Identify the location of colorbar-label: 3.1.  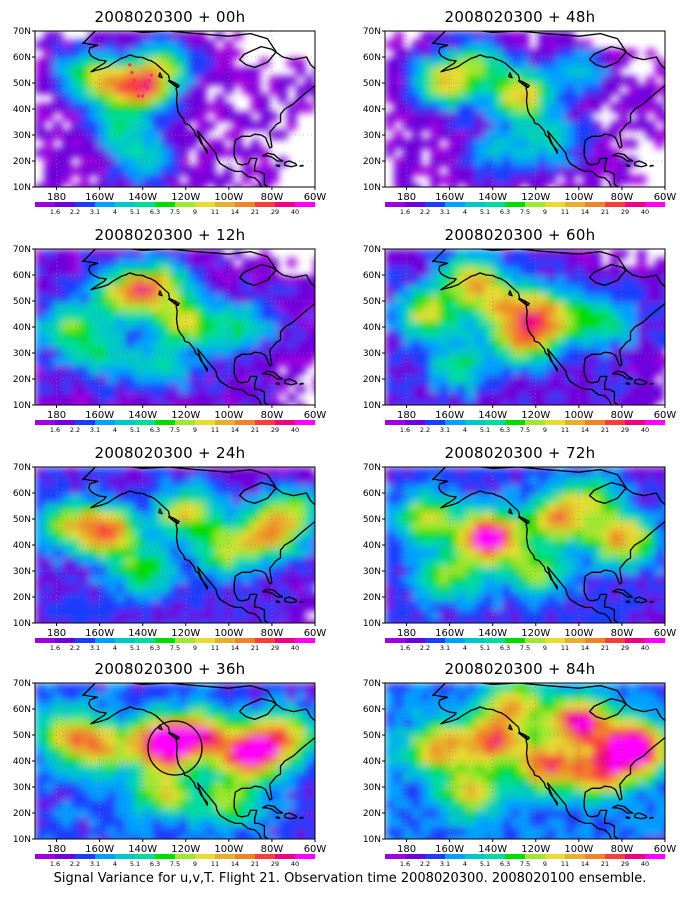
(95, 648).